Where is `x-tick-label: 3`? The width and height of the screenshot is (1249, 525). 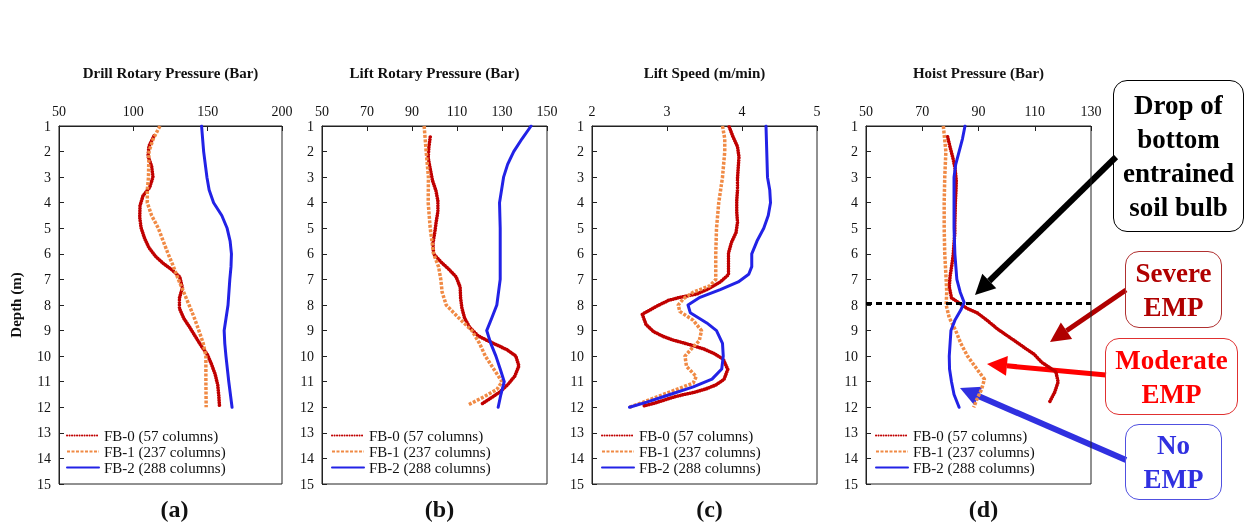 x-tick-label: 3 is located at coordinates (667, 111).